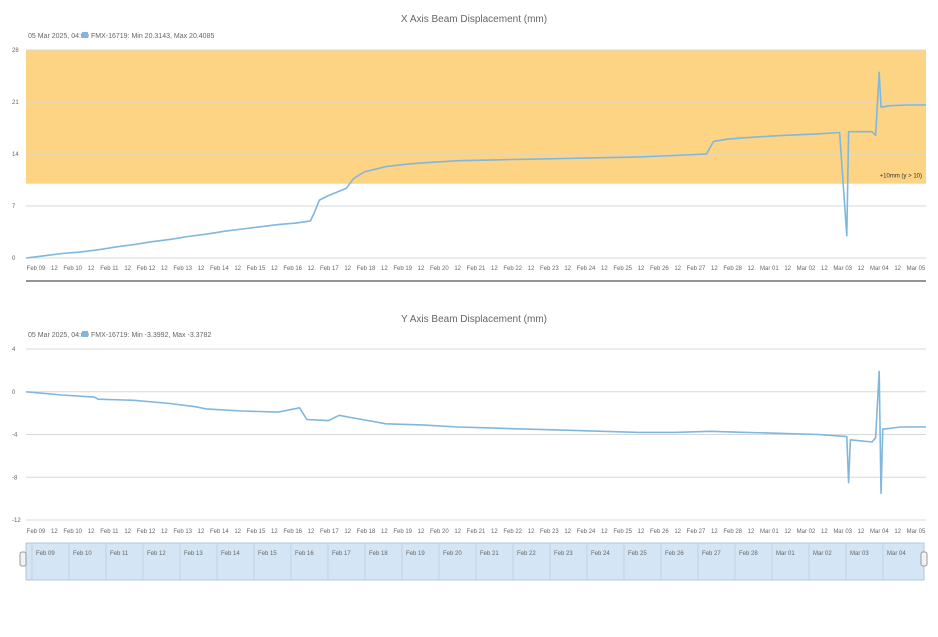  Describe the element at coordinates (901, 177) in the screenshot. I see `threshold-band-label: +10mm (y > 10)` at that location.